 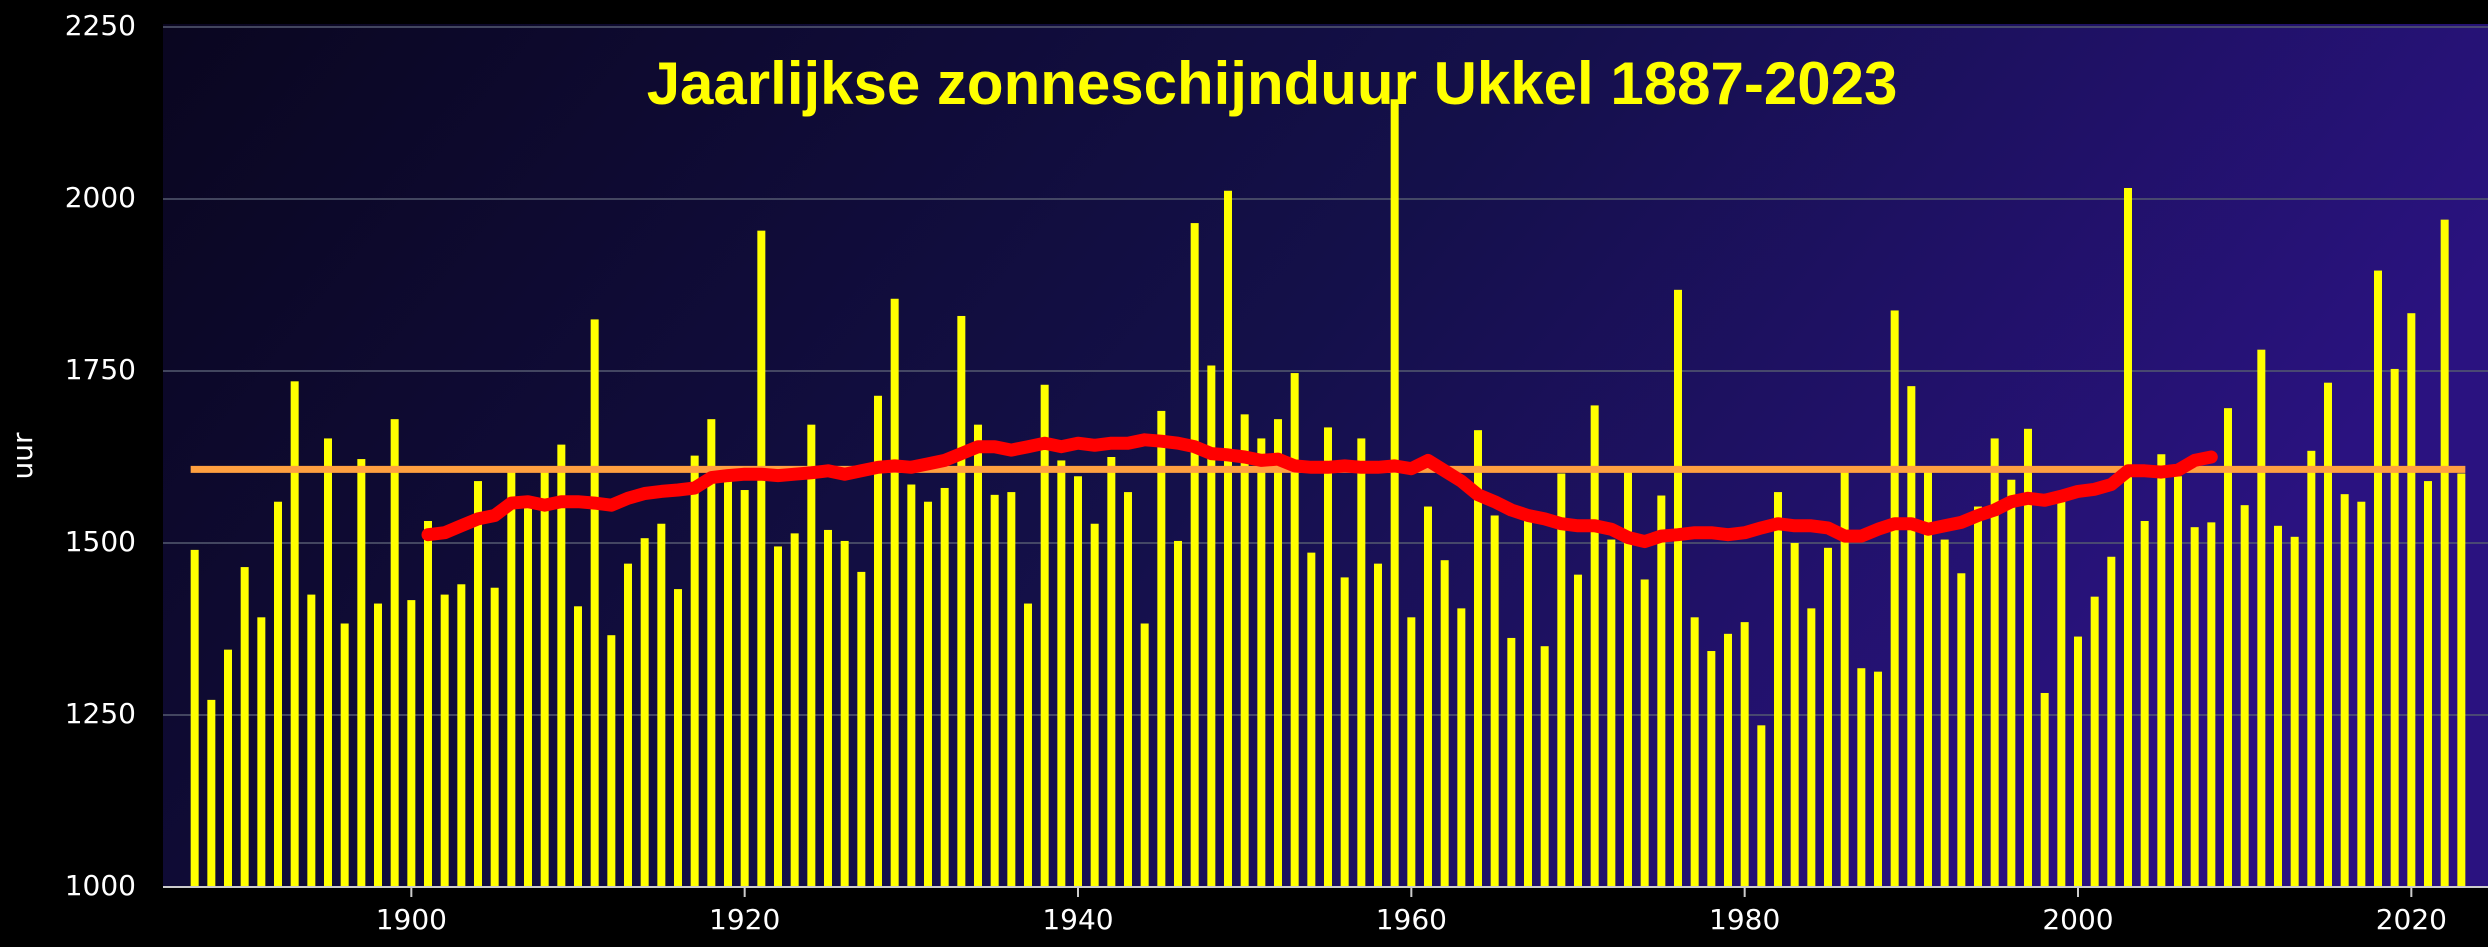 What do you see at coordinates (100, 713) in the screenshot?
I see `y-tick-label: 1250` at bounding box center [100, 713].